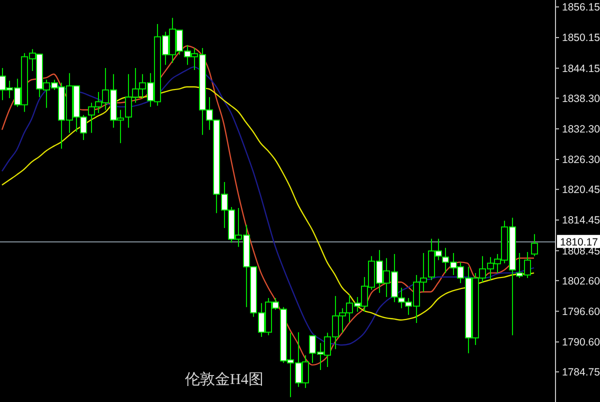 The height and width of the screenshot is (402, 600). What do you see at coordinates (581, 342) in the screenshot?
I see `y-tick-label: 1790.60` at bounding box center [581, 342].